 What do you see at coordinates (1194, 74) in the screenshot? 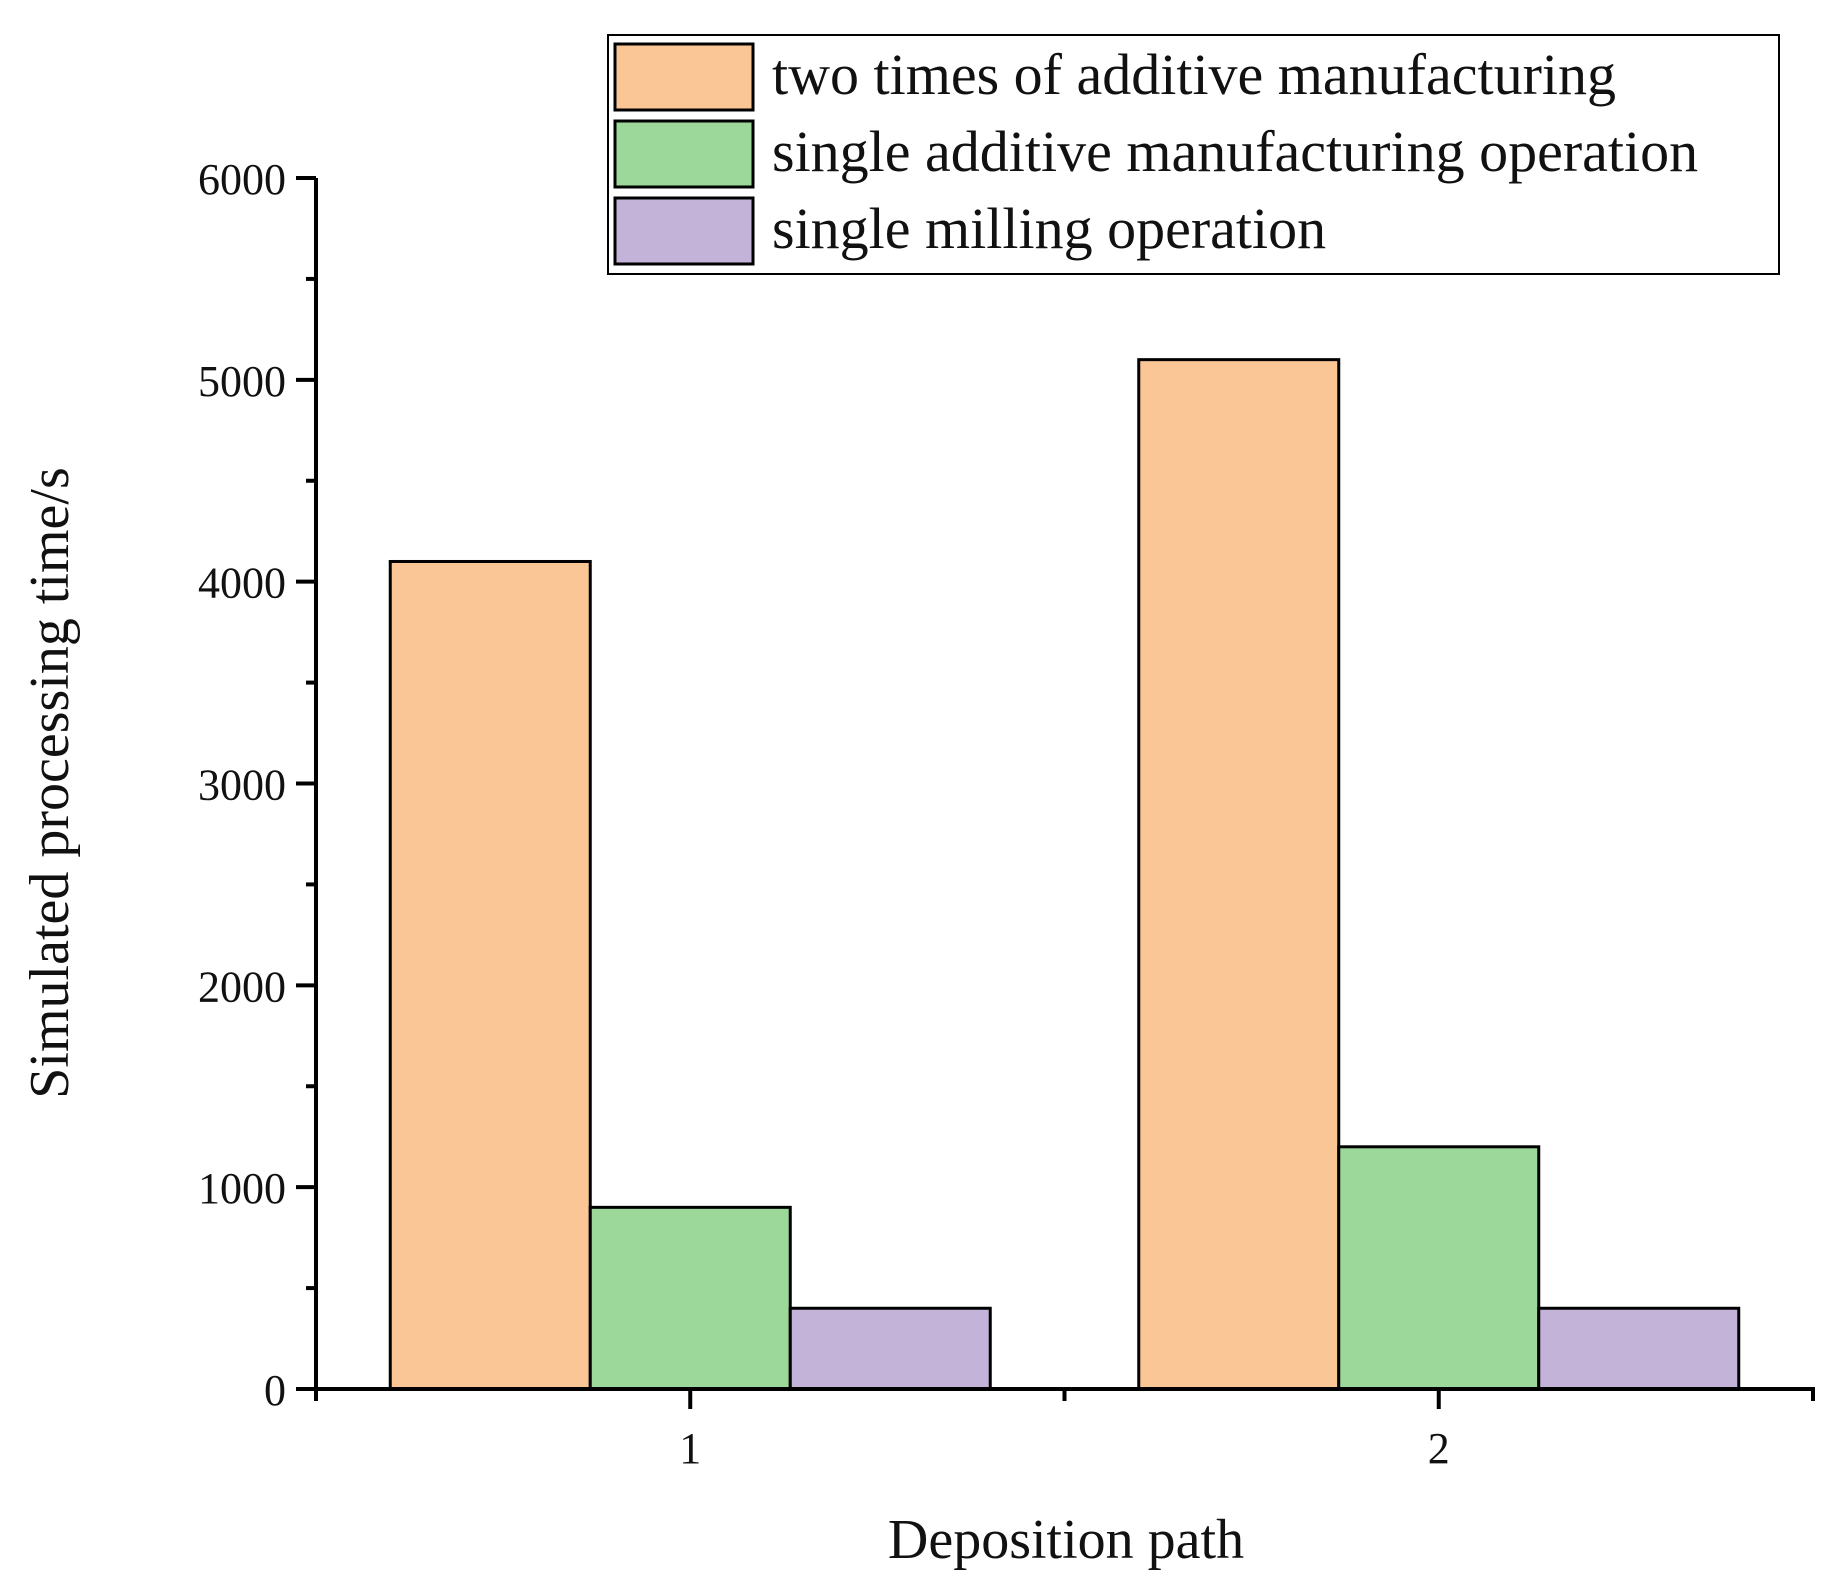
I see `legend-label: two times of additive manufacturing` at bounding box center [1194, 74].